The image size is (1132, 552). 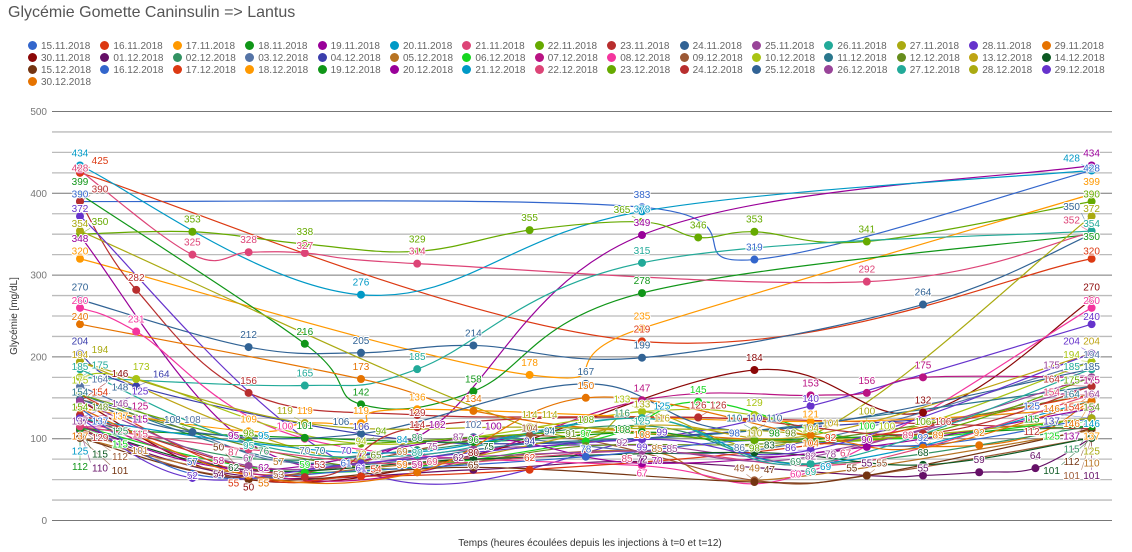 What do you see at coordinates (59, 47) in the screenshot?
I see `legend-item: 15.11.2018` at bounding box center [59, 47].